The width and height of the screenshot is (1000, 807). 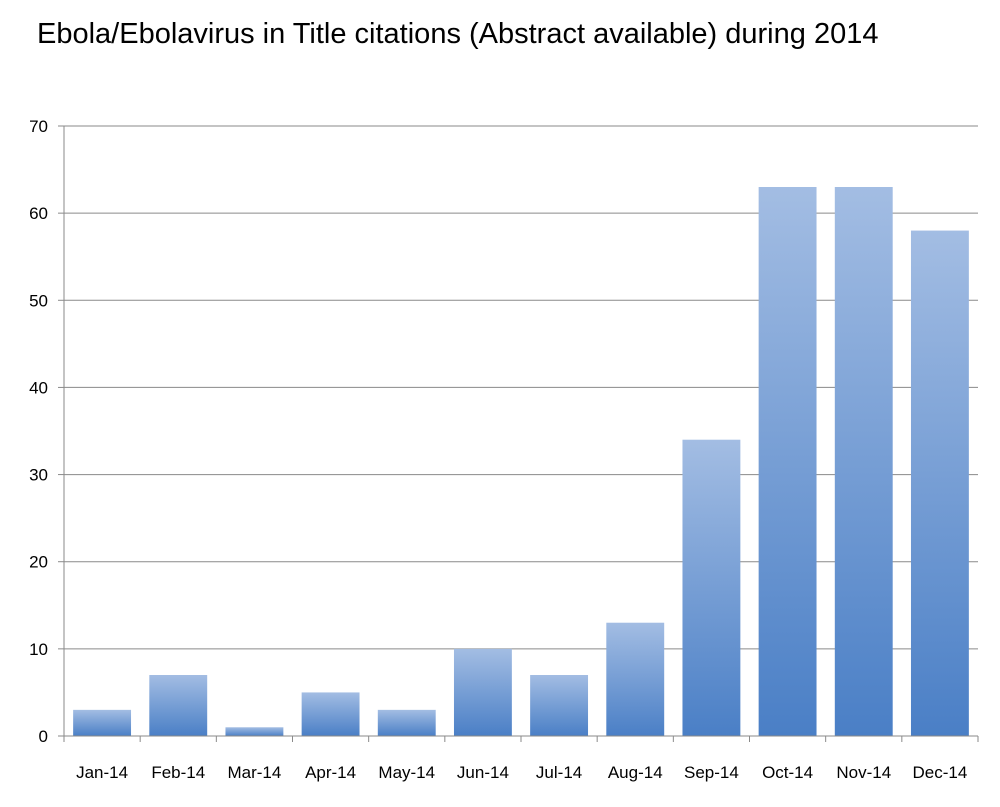 What do you see at coordinates (483, 772) in the screenshot?
I see `x-tick-label: Jun-14` at bounding box center [483, 772].